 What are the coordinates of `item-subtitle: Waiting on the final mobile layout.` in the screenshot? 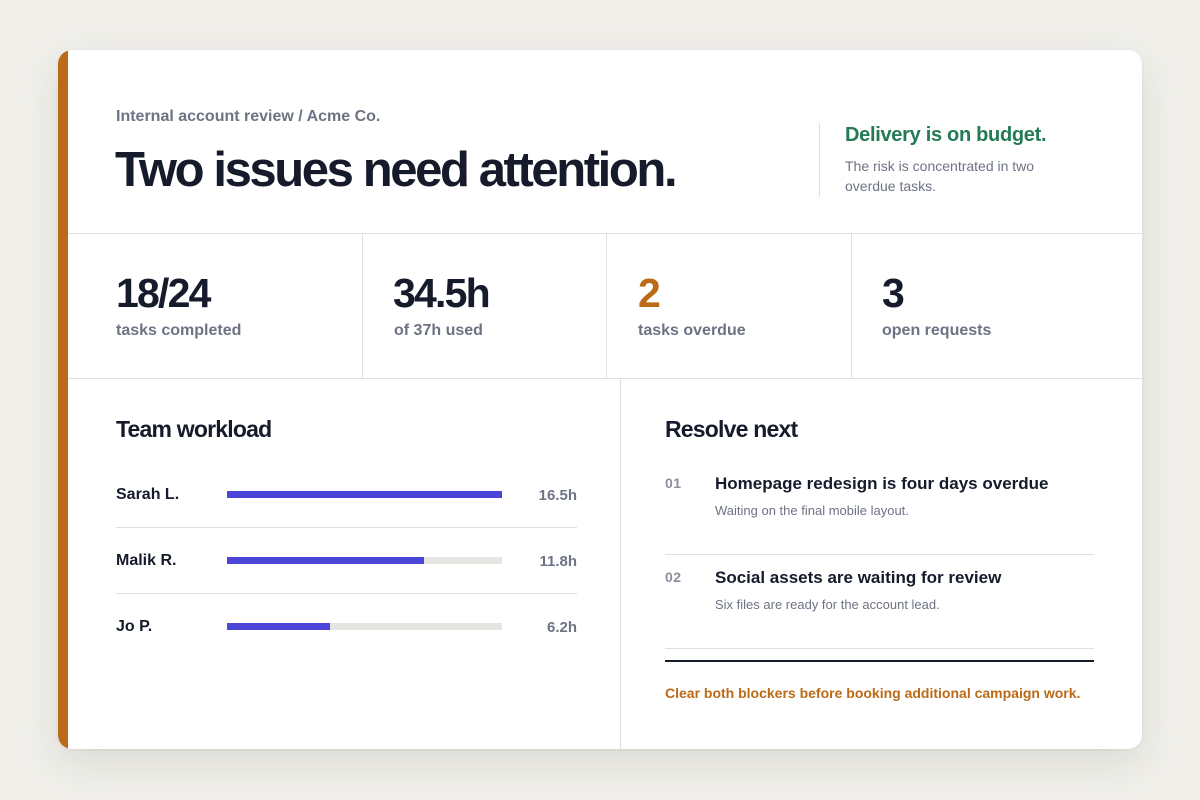 It's located at (812, 510).